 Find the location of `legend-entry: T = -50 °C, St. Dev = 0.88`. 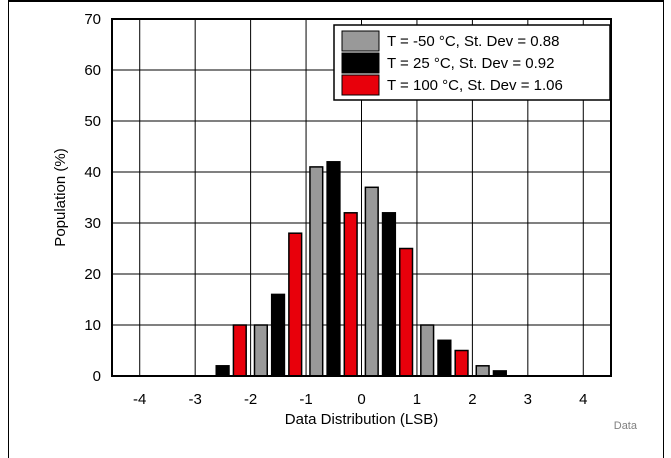

legend-entry: T = -50 °C, St. Dev = 0.88 is located at coordinates (473, 41).